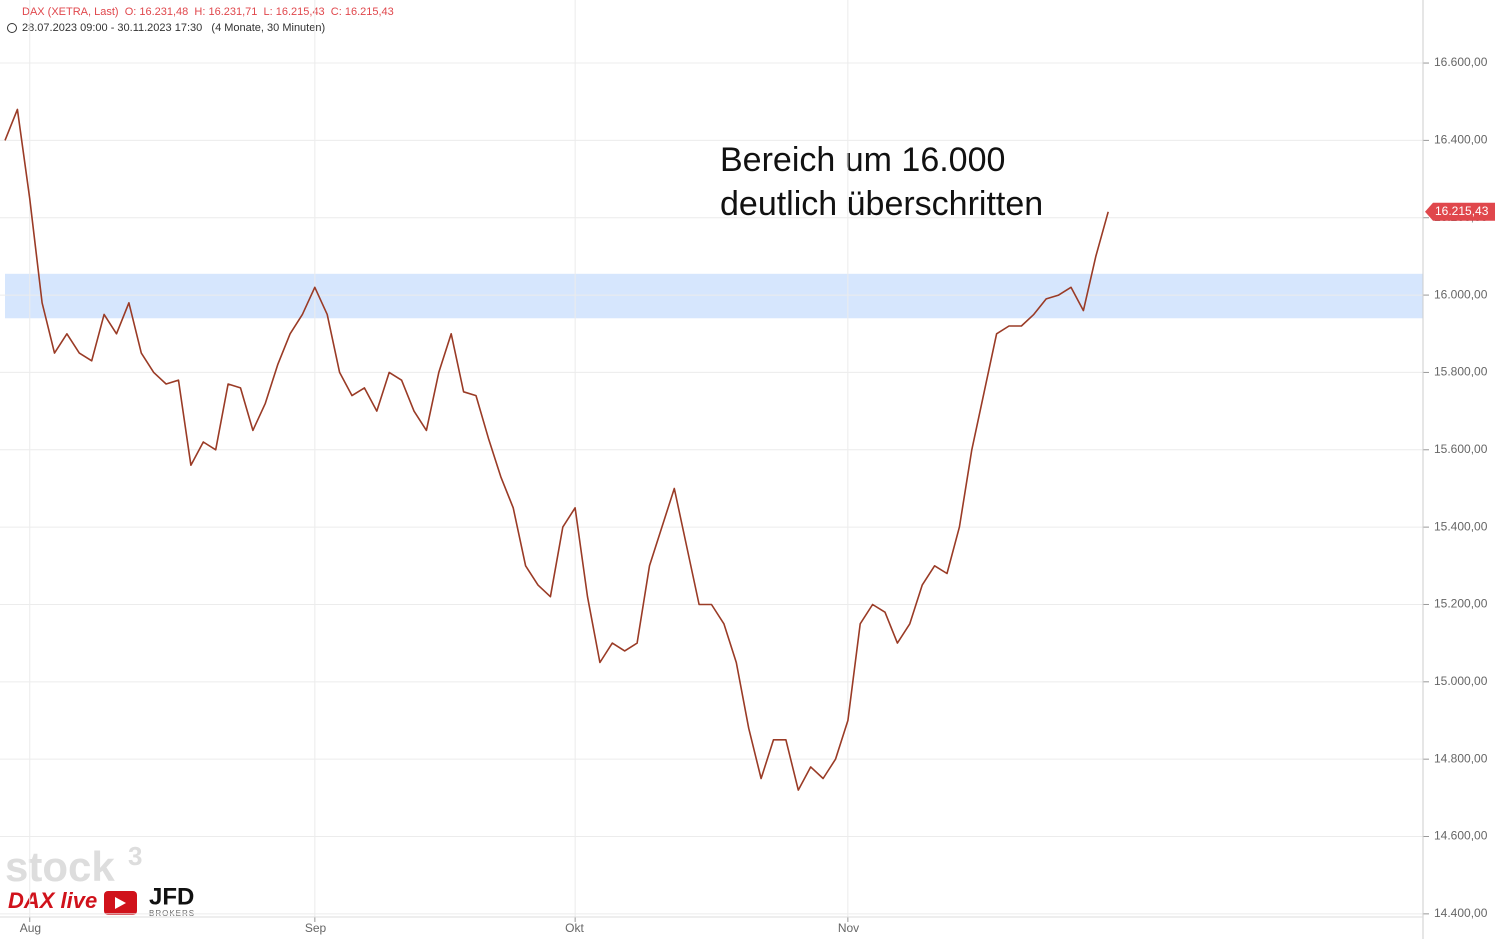 This screenshot has height=939, width=1495. Describe the element at coordinates (30, 928) in the screenshot. I see `x-tick-label: Aug` at that location.